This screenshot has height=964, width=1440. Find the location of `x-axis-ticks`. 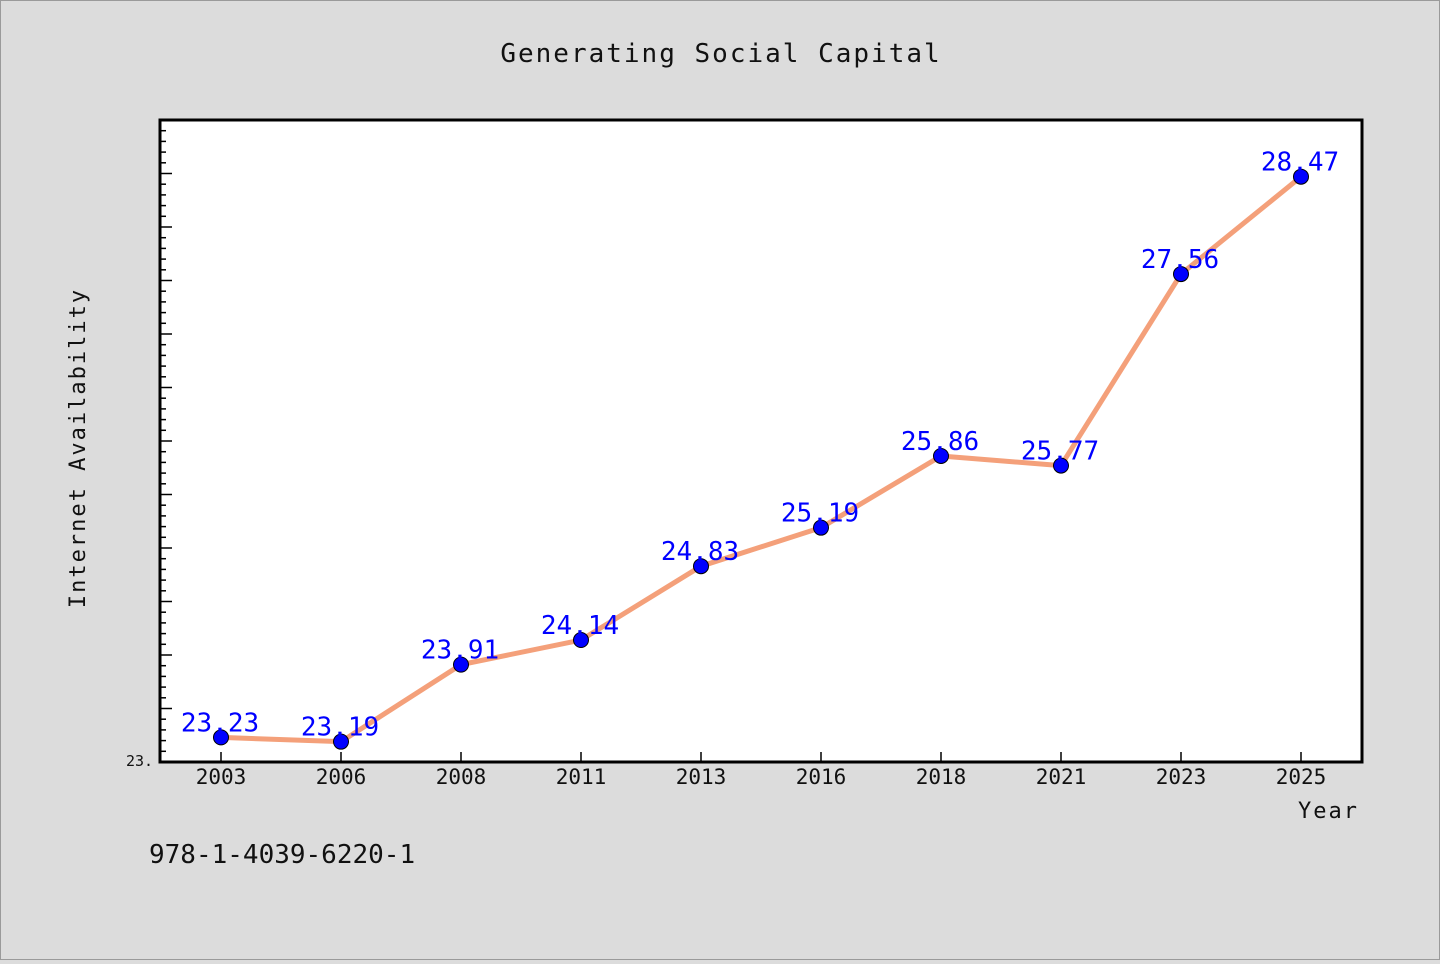

x-axis-ticks is located at coordinates (761, 757).